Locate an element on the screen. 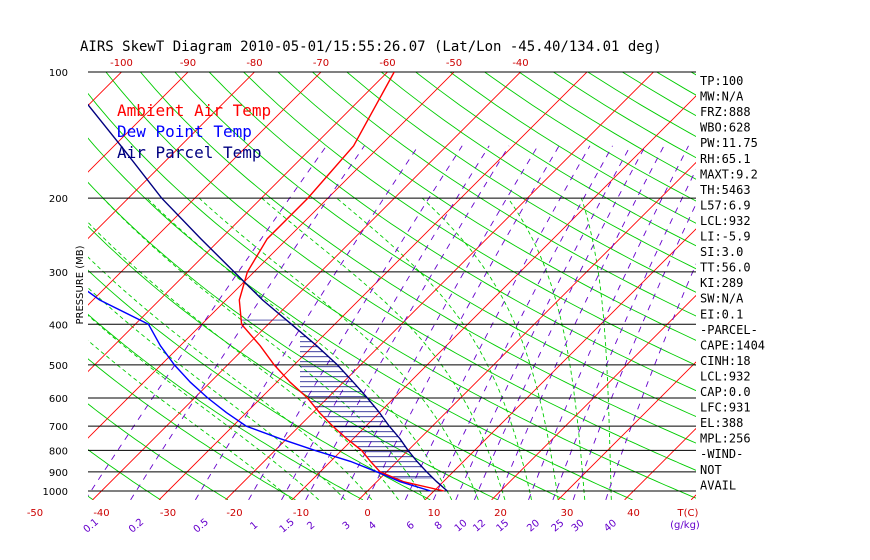  index-text: MW:N/A is located at coordinates (722, 97).